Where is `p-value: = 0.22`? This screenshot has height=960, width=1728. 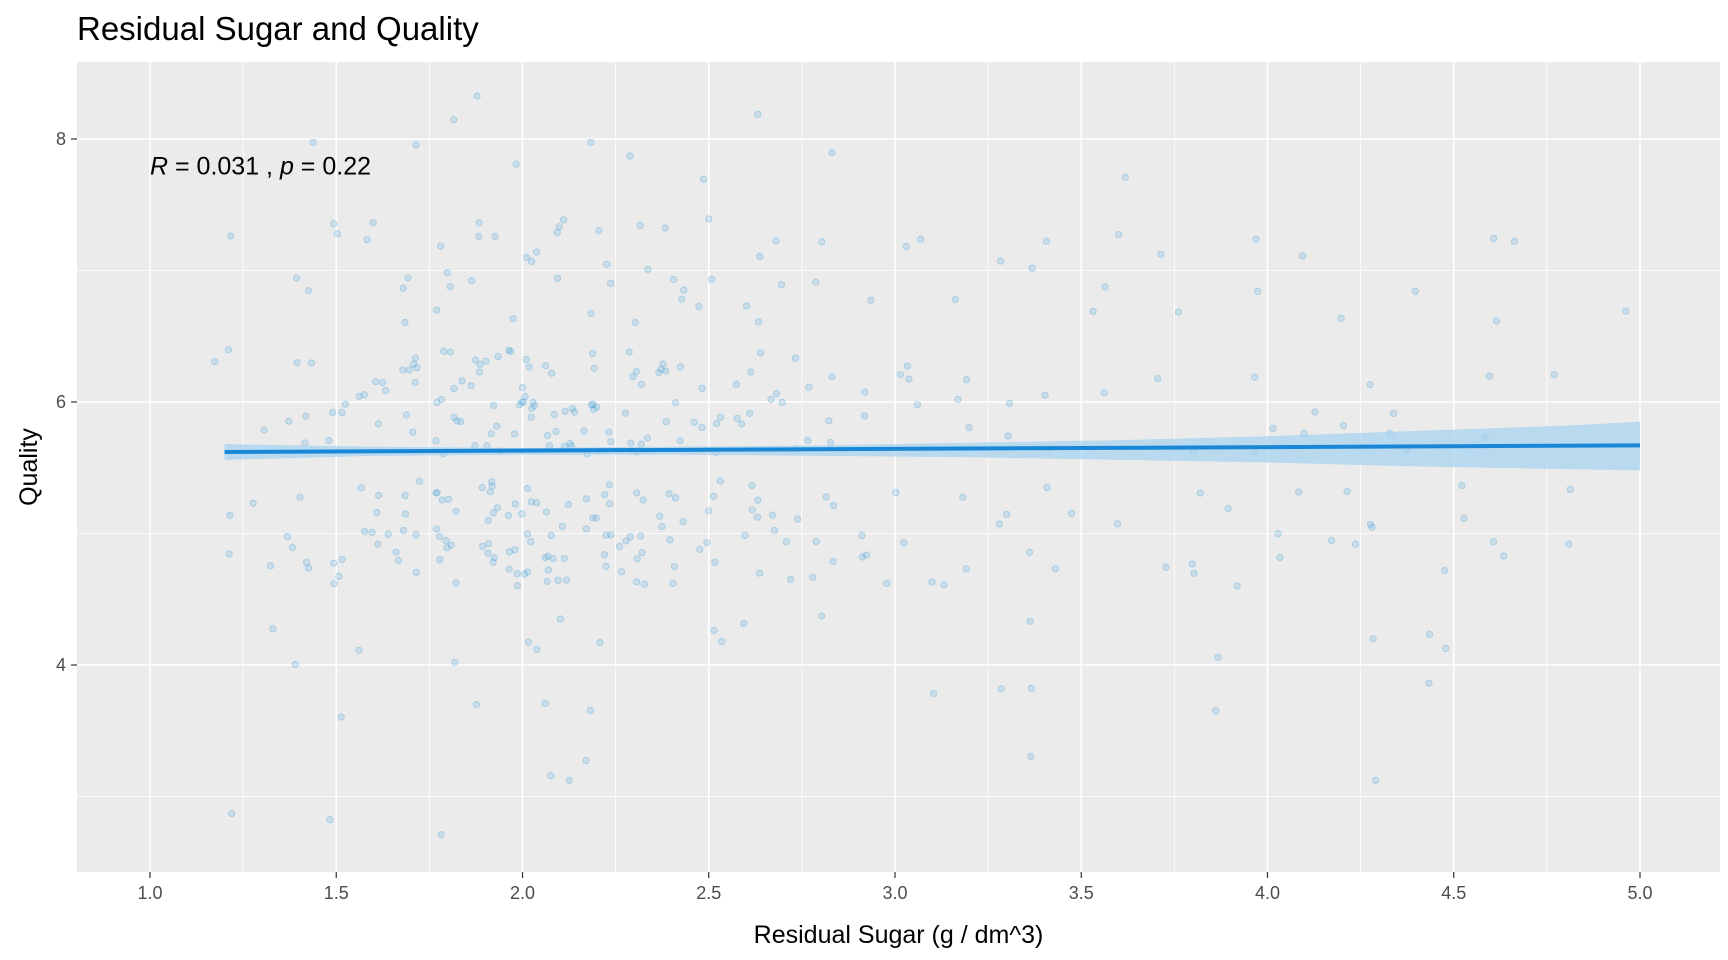
p-value: = 0.22 is located at coordinates (332, 166).